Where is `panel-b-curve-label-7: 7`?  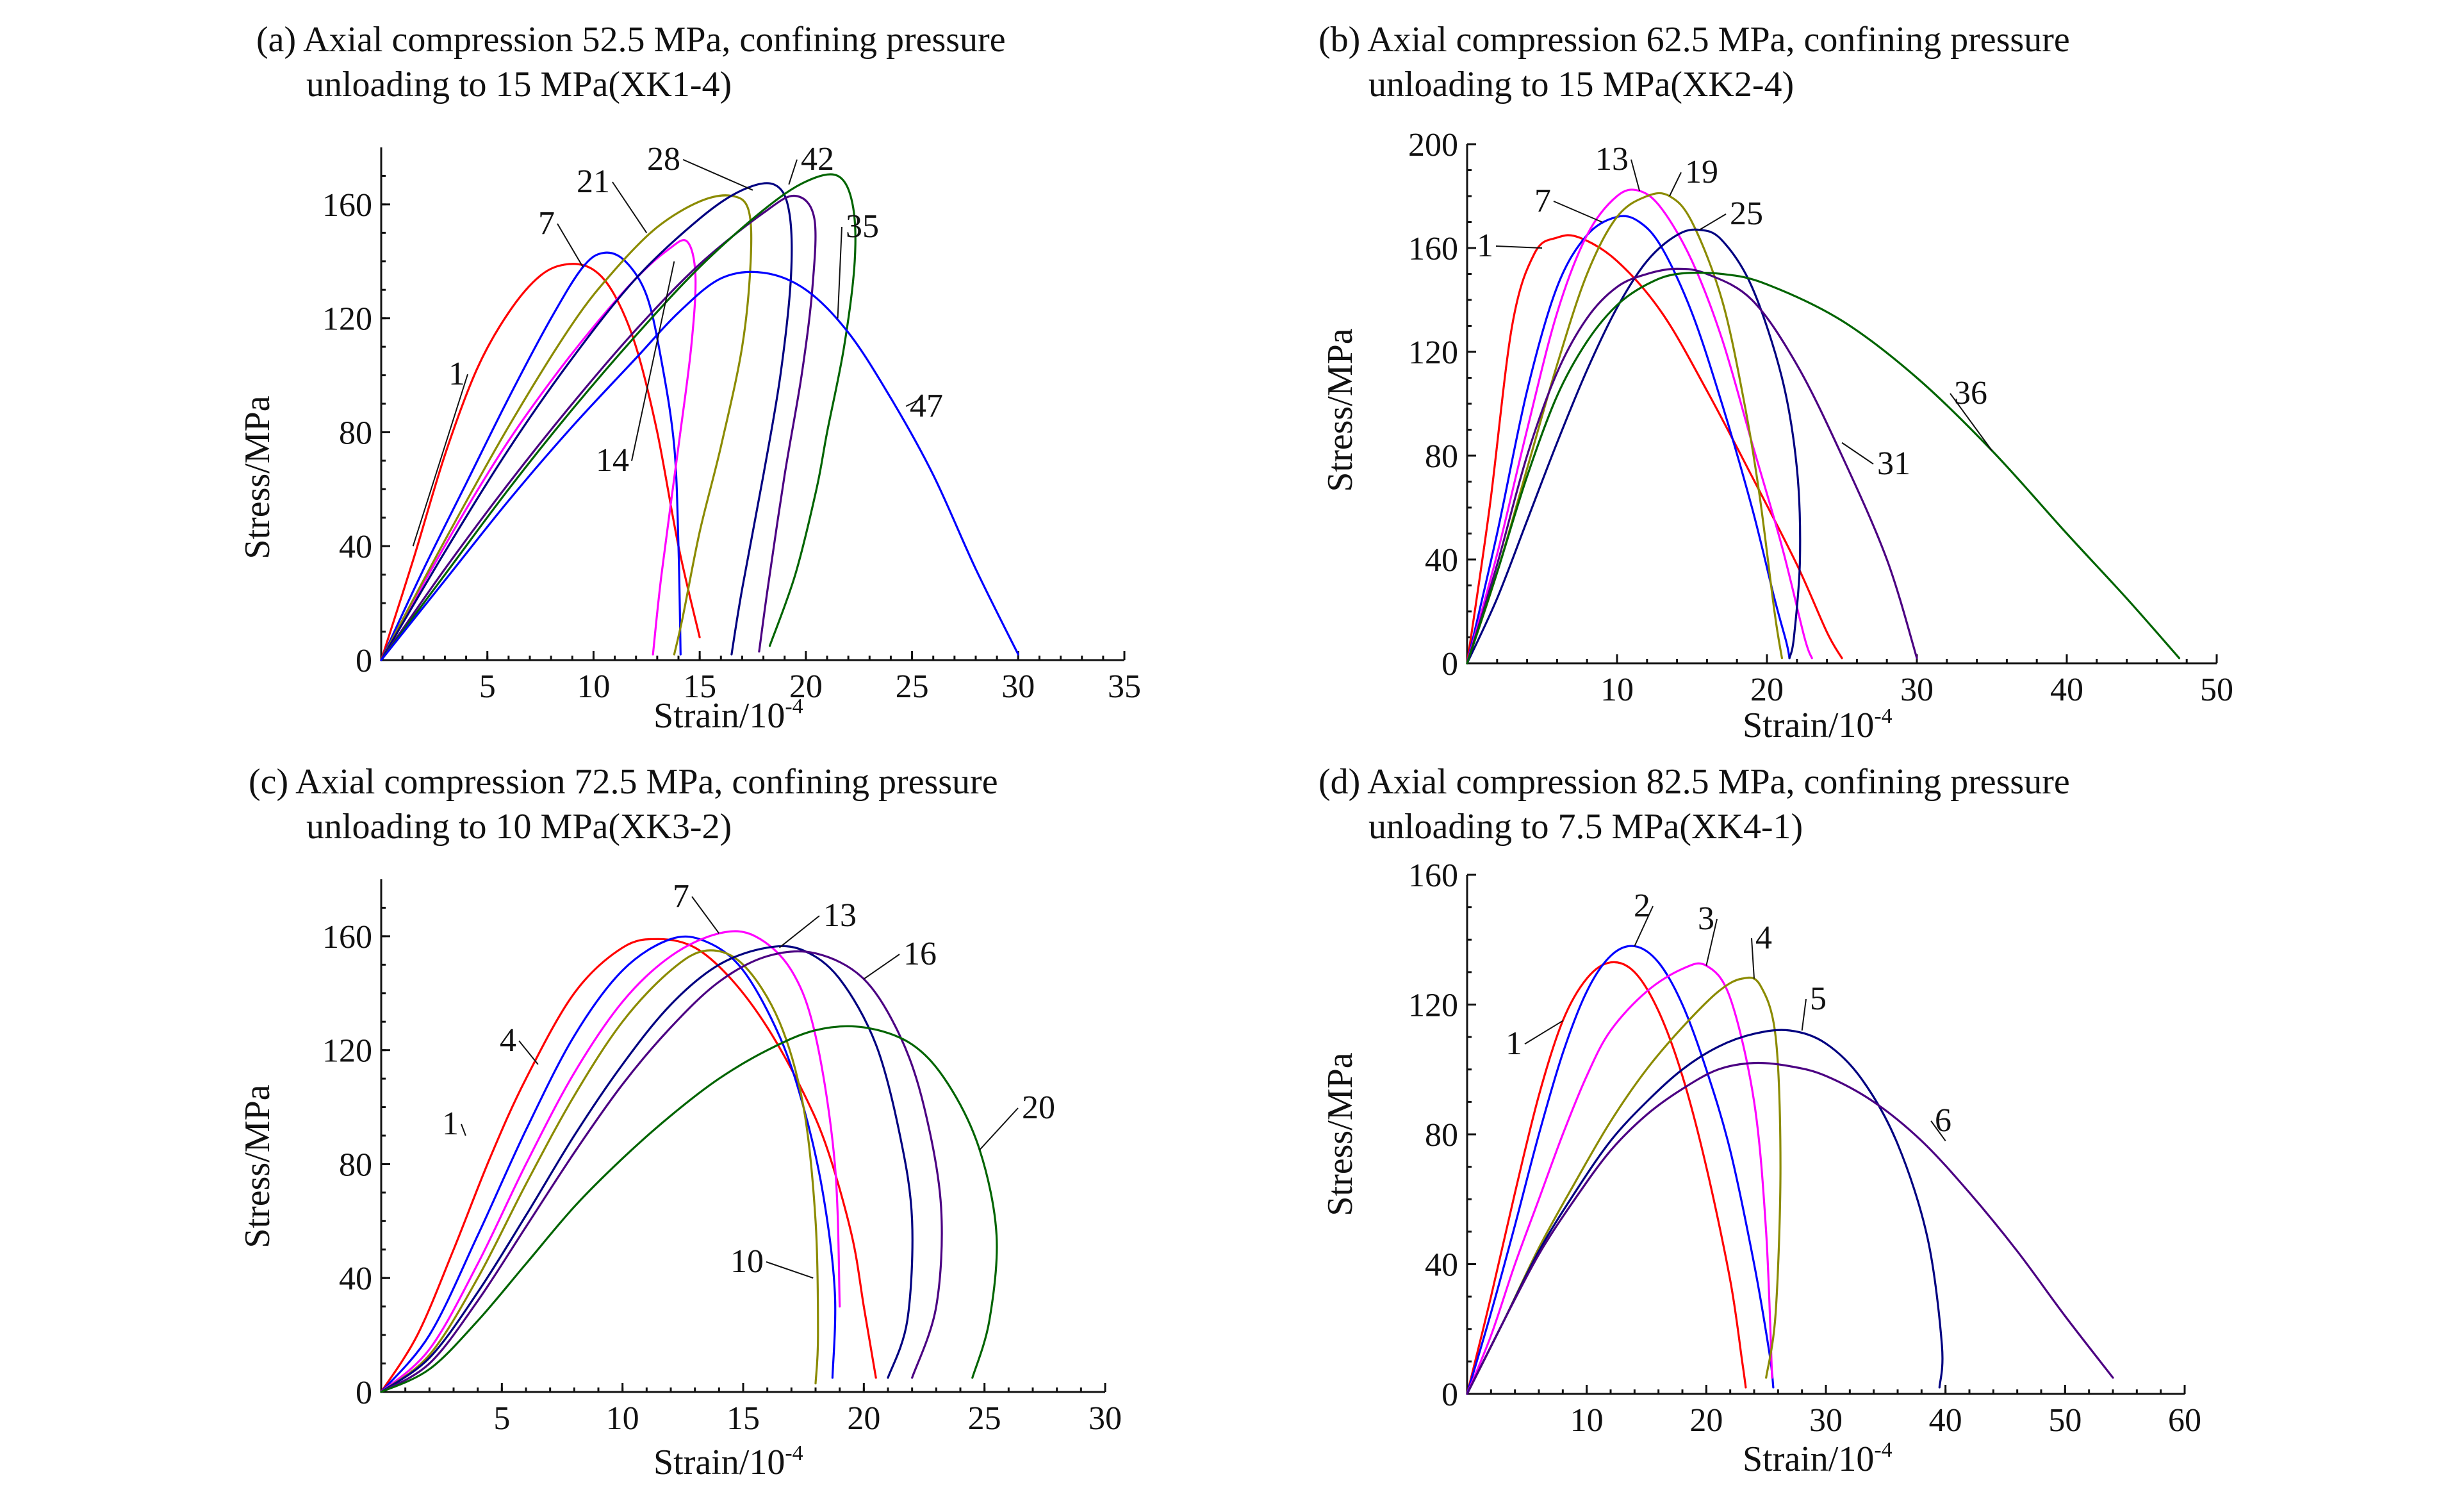
panel-b-curve-label-7: 7 is located at coordinates (1542, 201).